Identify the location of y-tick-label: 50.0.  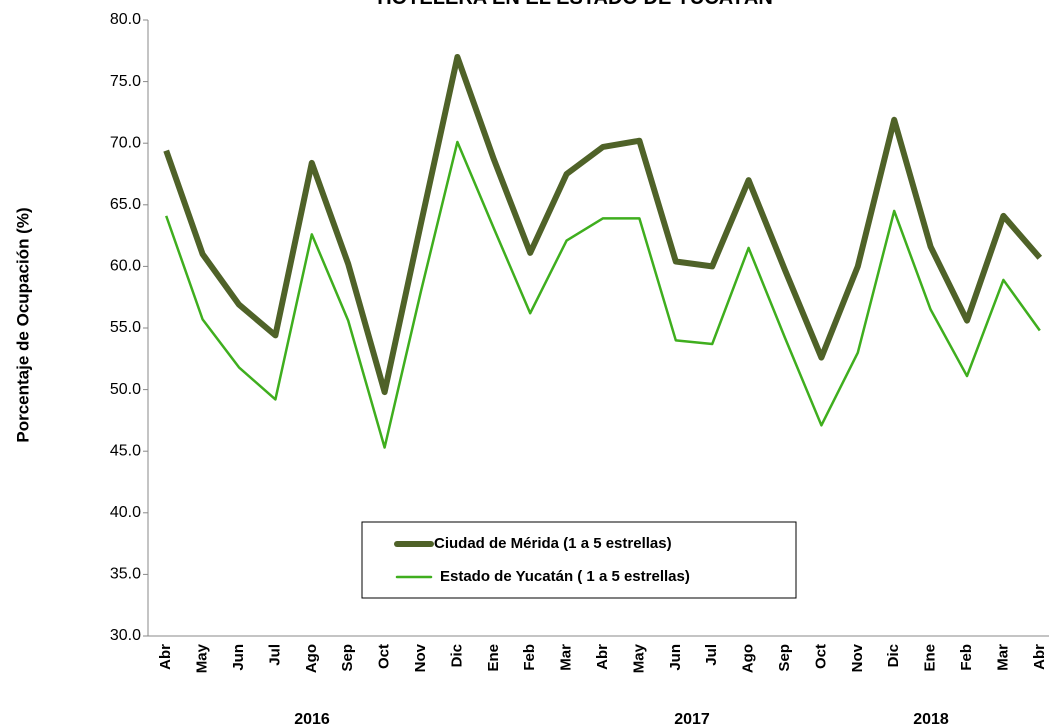
(125, 389).